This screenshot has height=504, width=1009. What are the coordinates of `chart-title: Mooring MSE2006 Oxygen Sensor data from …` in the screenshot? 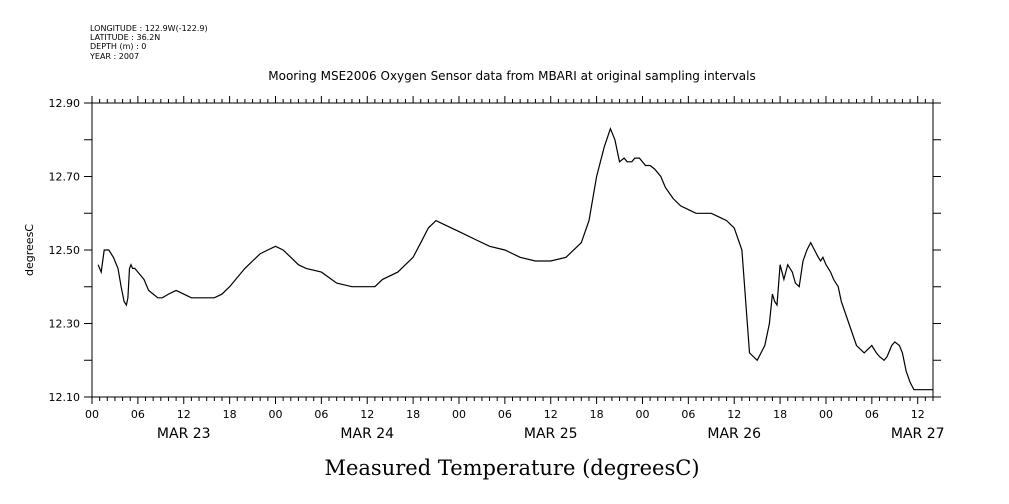 It's located at (512, 76).